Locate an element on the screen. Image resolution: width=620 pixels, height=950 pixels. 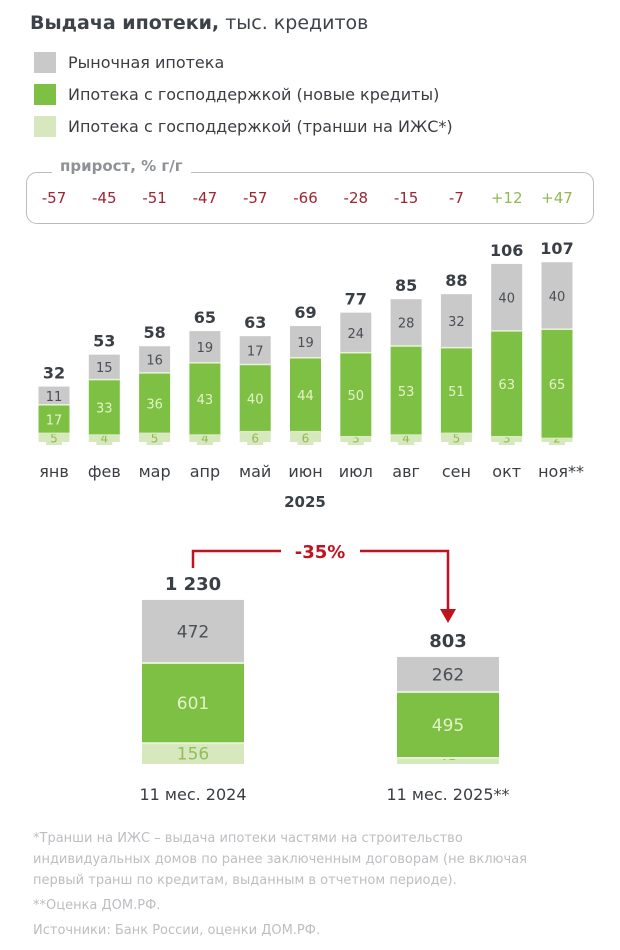
bar-total: 88 is located at coordinates (456, 280).